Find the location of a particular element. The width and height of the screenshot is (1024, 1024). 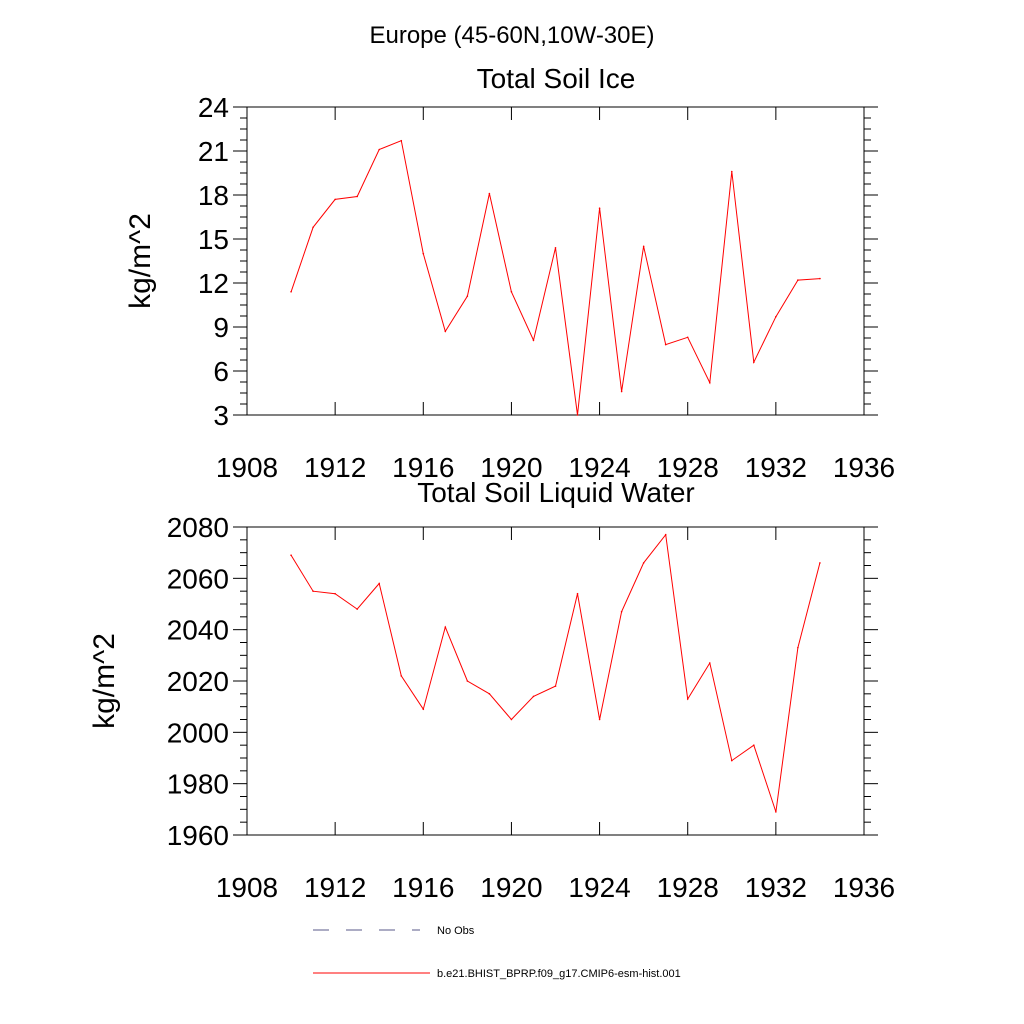

y-tick-label: 9 is located at coordinates (221, 327).